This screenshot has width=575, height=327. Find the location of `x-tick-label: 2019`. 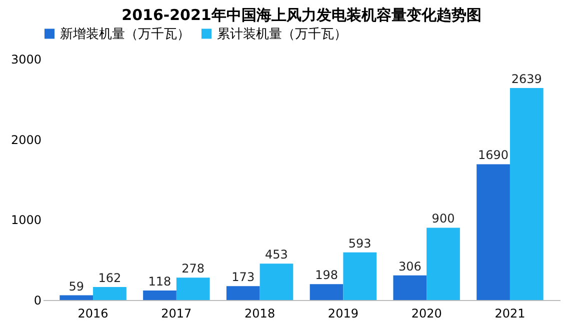

x-tick-label: 2019 is located at coordinates (343, 313).